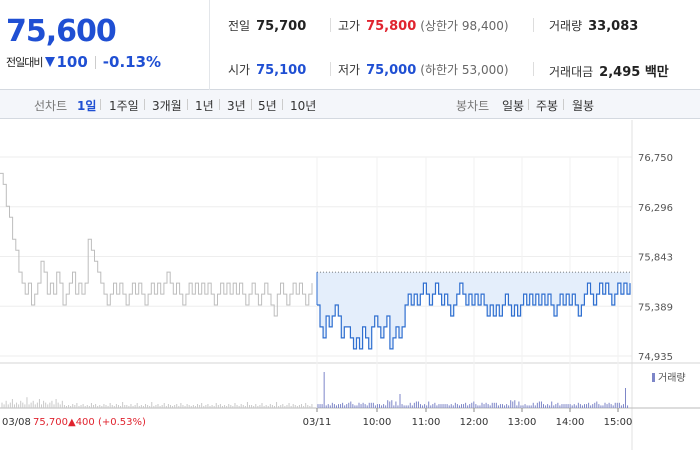  Describe the element at coordinates (474, 316) in the screenshot. I see `today-price-line` at that location.